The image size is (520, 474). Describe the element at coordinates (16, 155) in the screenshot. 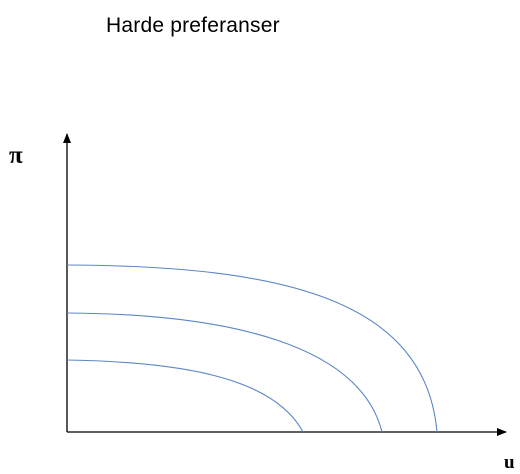

I see `y-axis-label: π` at that location.